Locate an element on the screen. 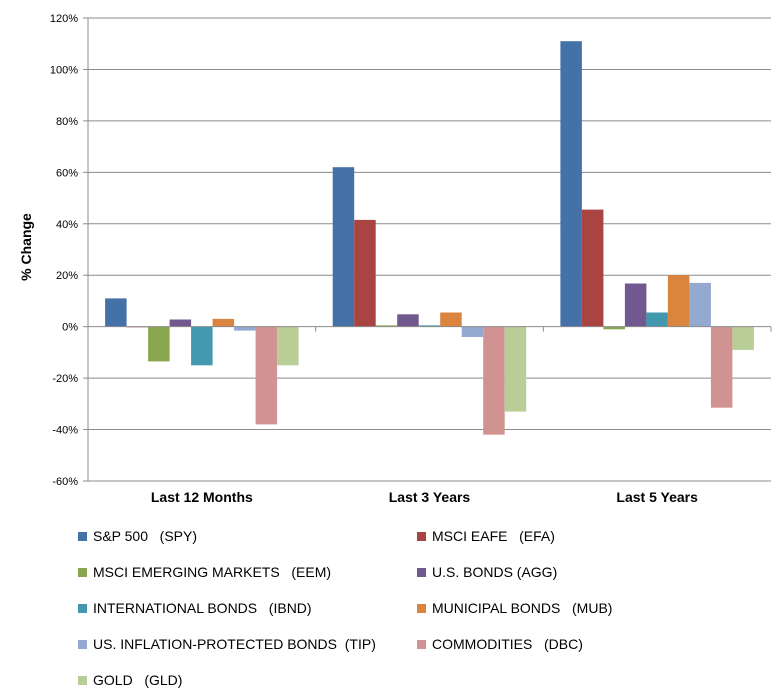 Image resolution: width=778 pixels, height=696 pixels. legend-item: COMMODITIES (DBC) is located at coordinates (500, 644).